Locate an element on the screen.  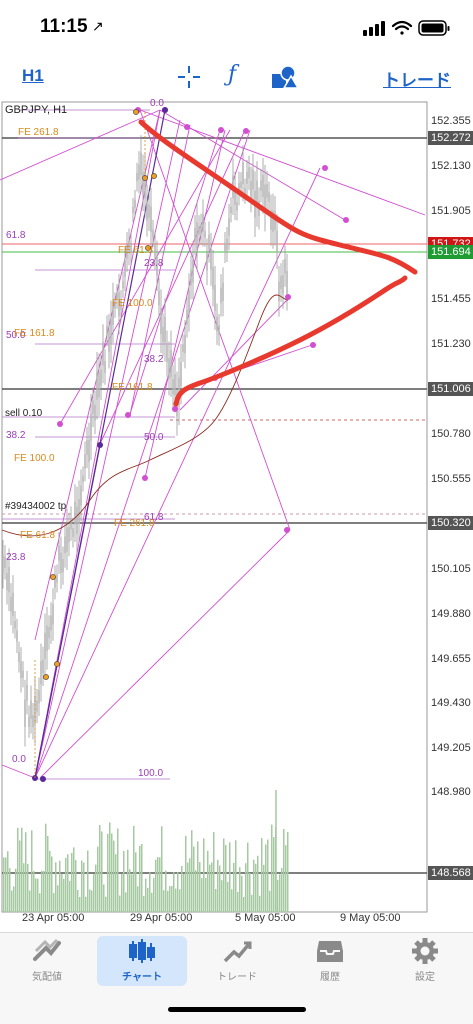
fibonacci-label: FE 61.8 is located at coordinates (38, 535).